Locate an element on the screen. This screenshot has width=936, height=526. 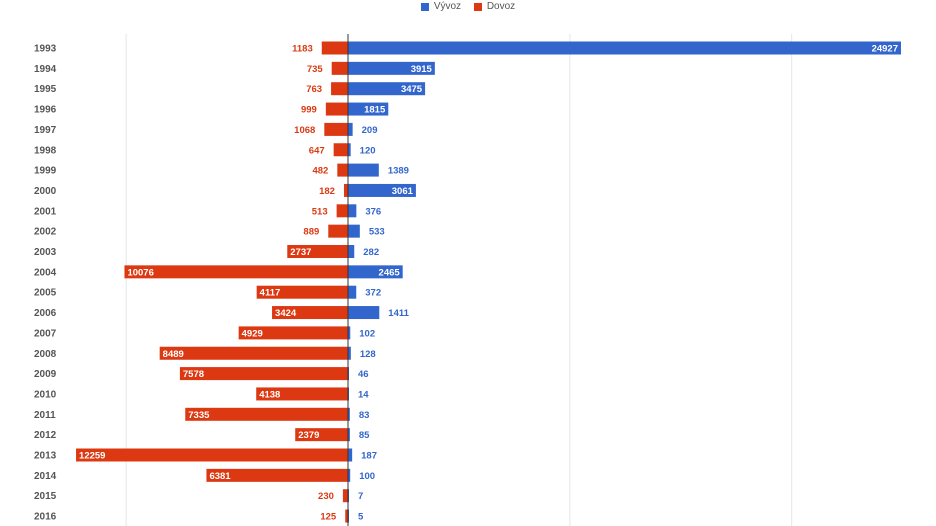
year-label: 2015 is located at coordinates (45, 496).